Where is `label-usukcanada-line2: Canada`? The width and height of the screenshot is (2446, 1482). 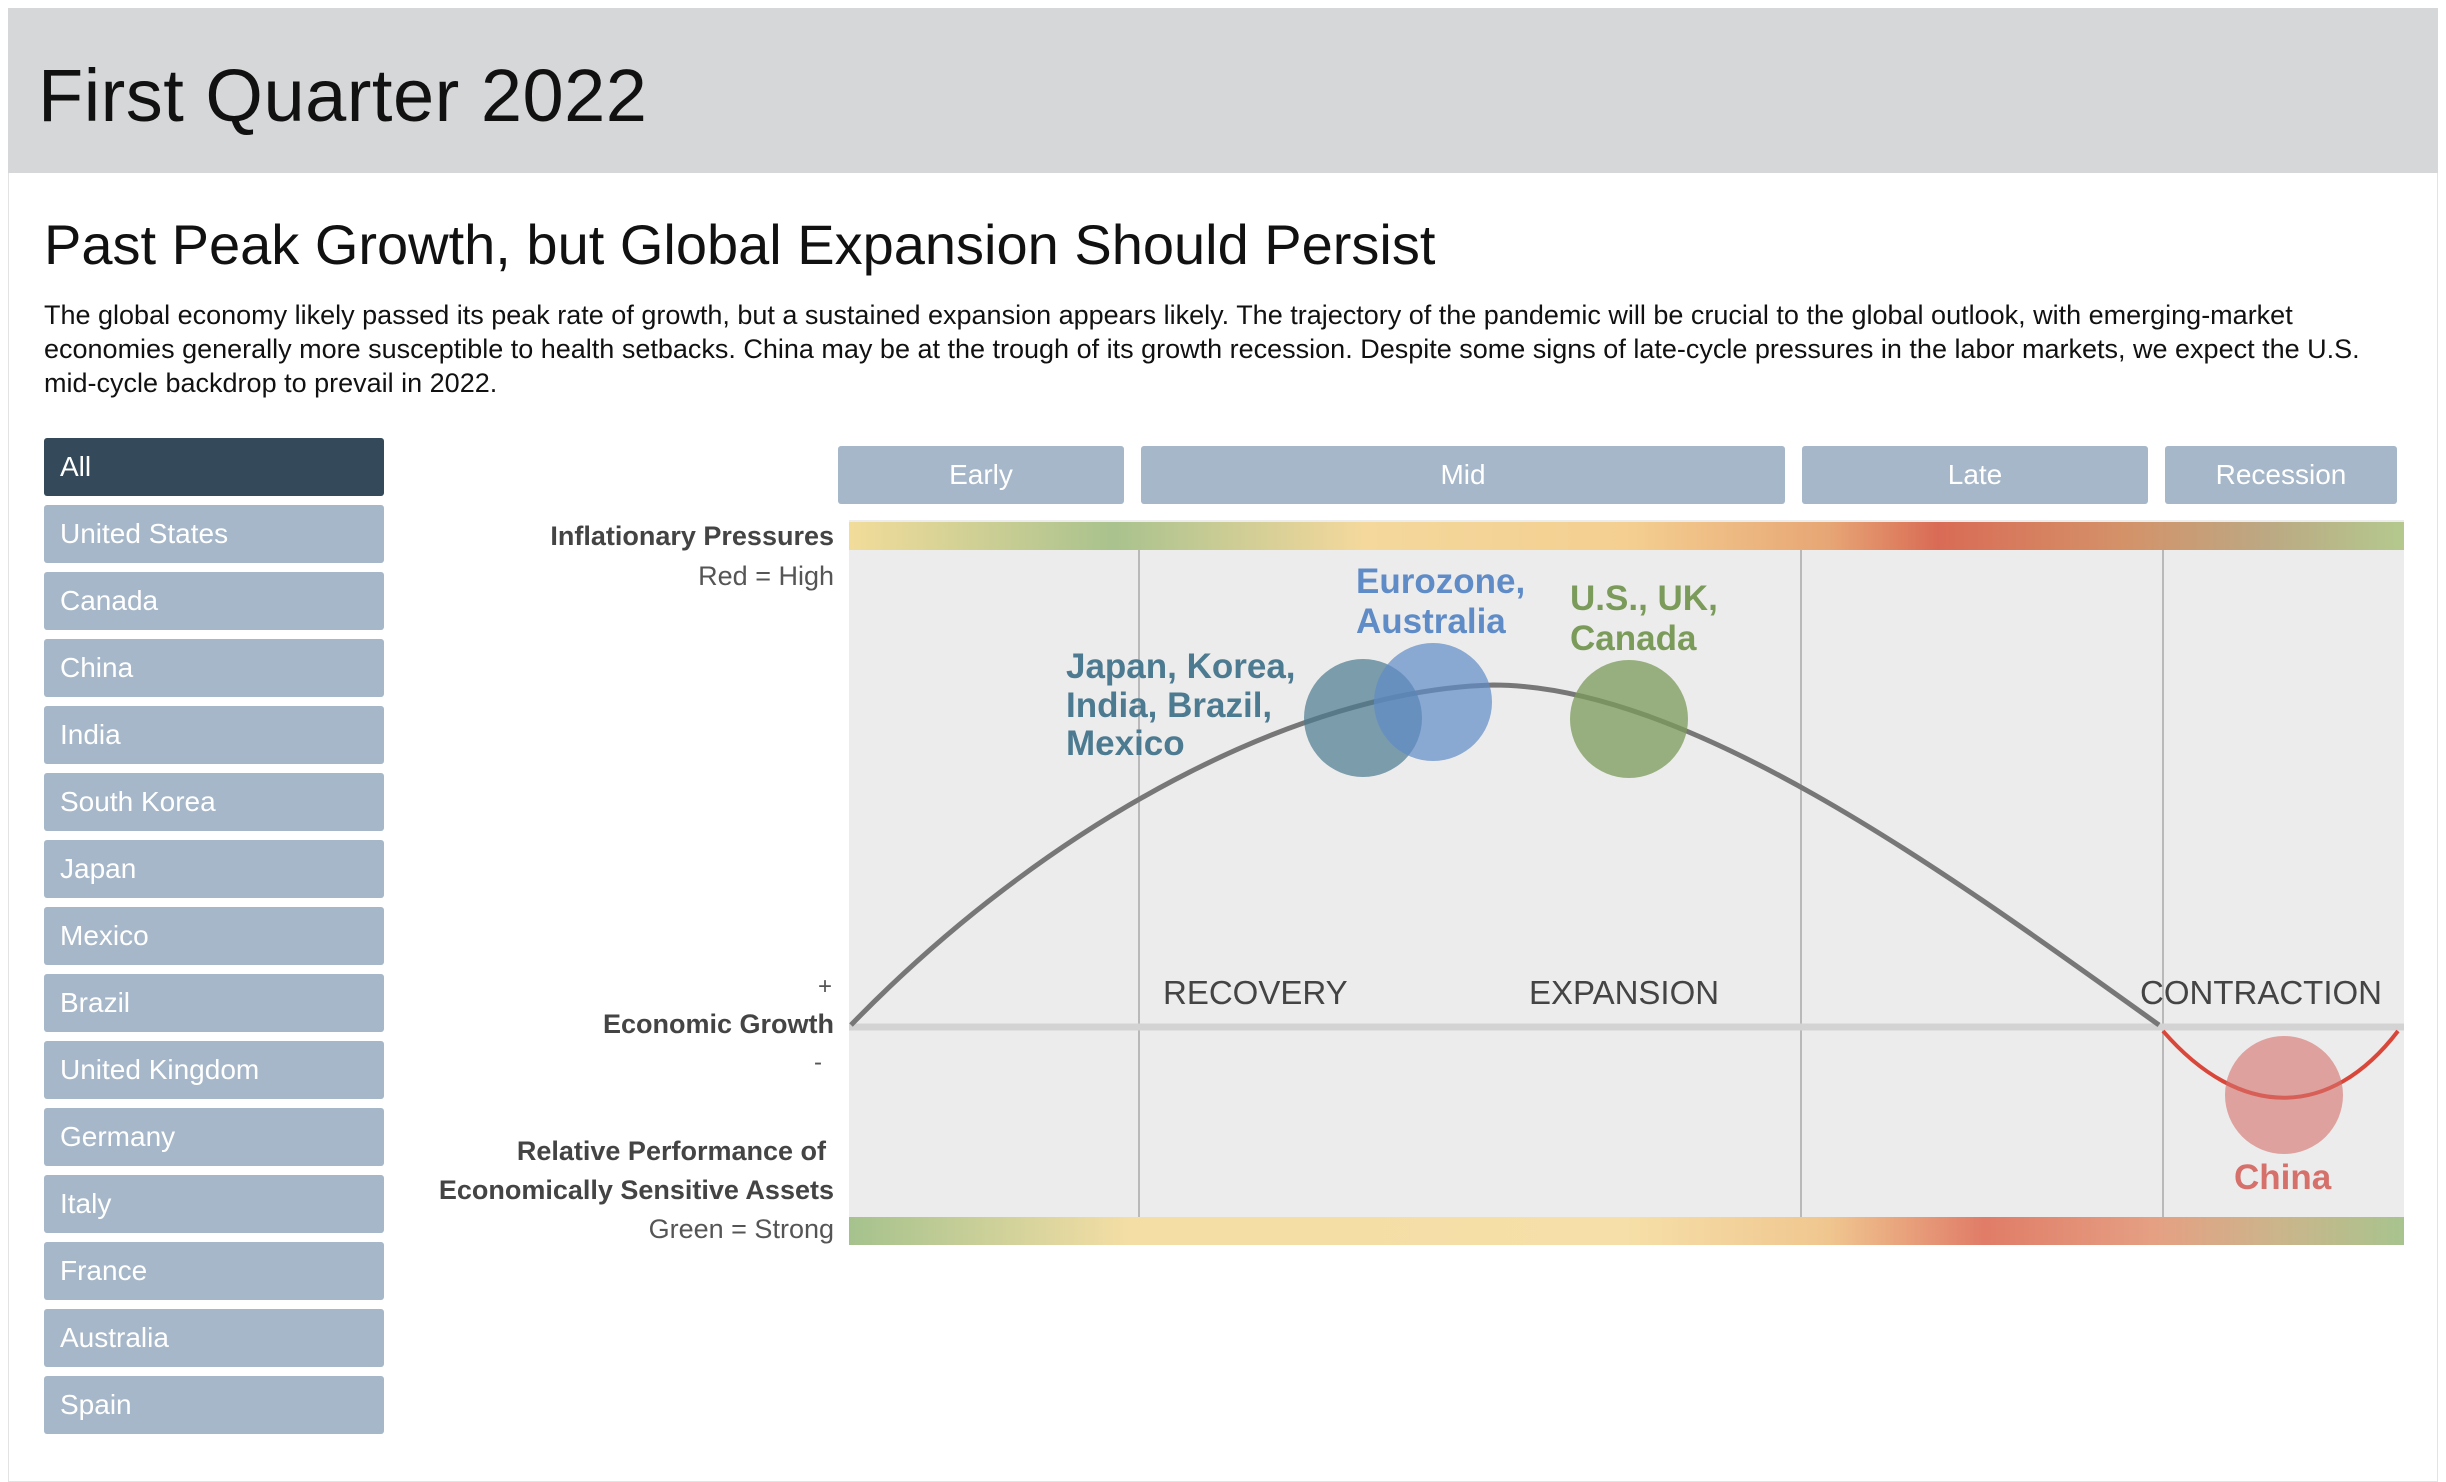 label-usukcanada-line2: Canada is located at coordinates (1633, 638).